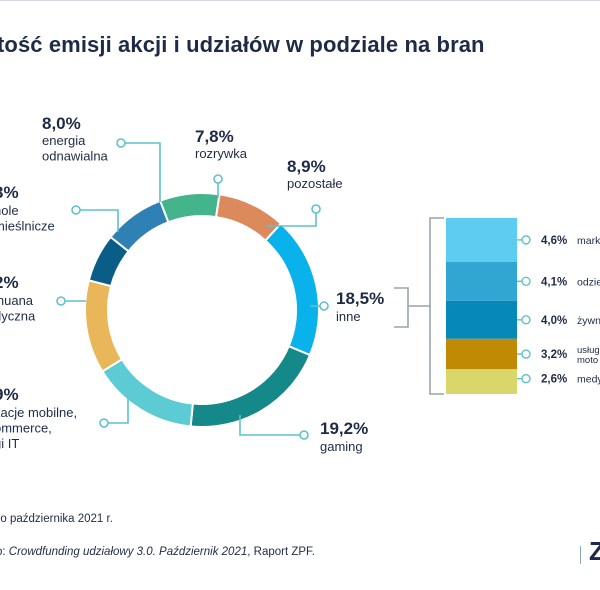  I want to click on inne-bracket, so click(401, 307).